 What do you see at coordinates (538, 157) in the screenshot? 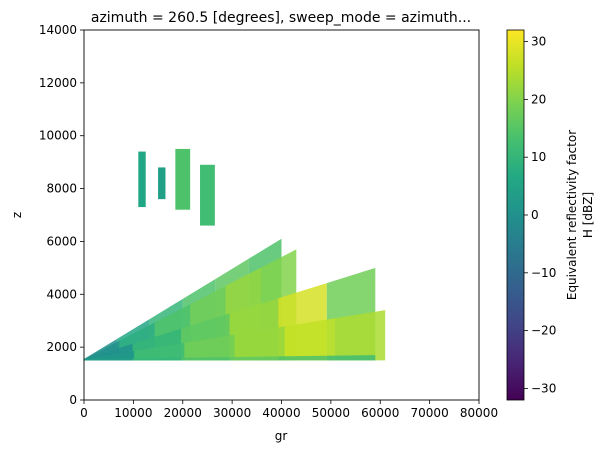
I see `colorbar-tick-label-4: 10` at bounding box center [538, 157].